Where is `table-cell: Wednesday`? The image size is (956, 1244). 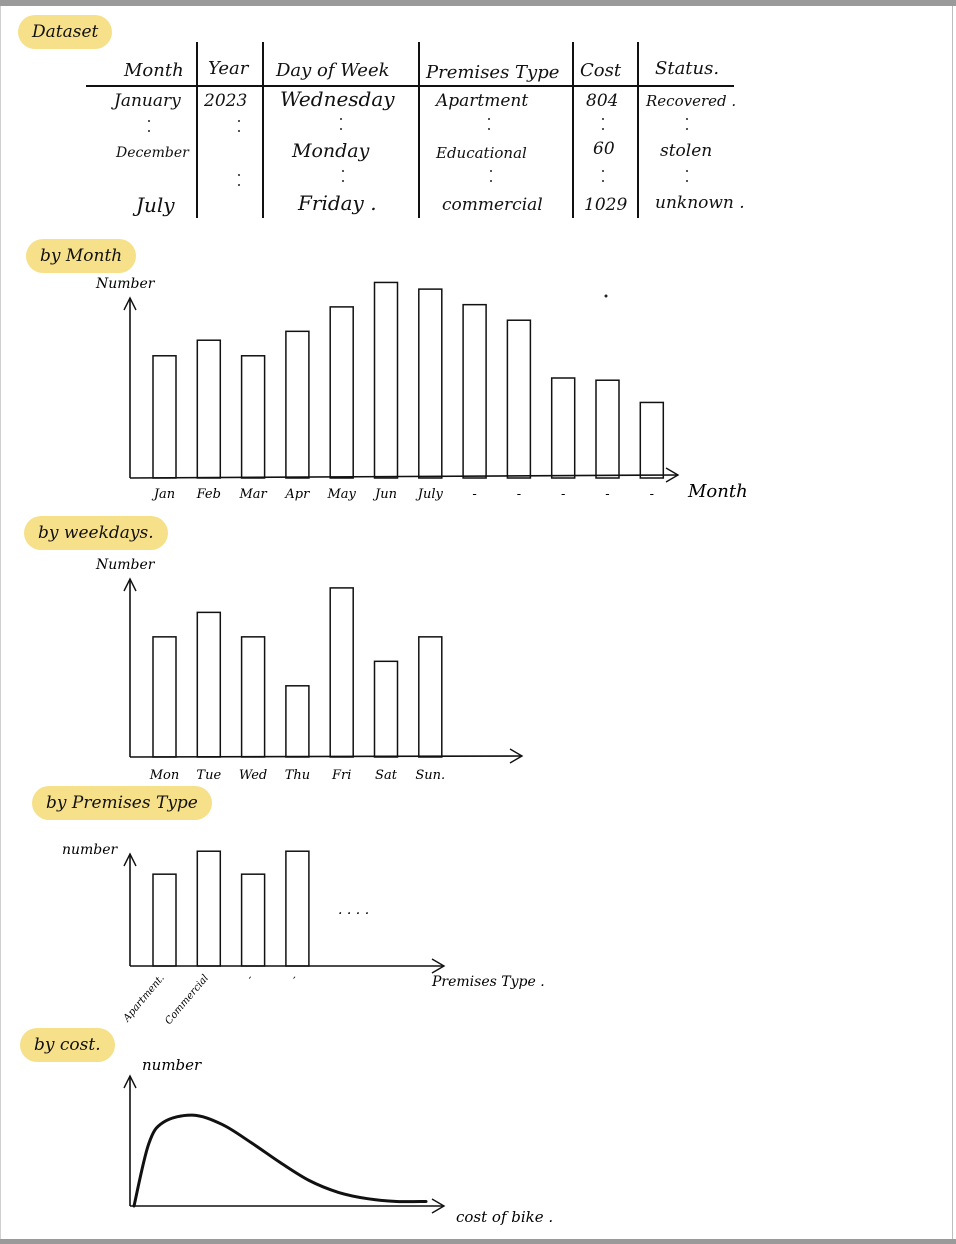
table-cell: Wednesday is located at coordinates (337, 99).